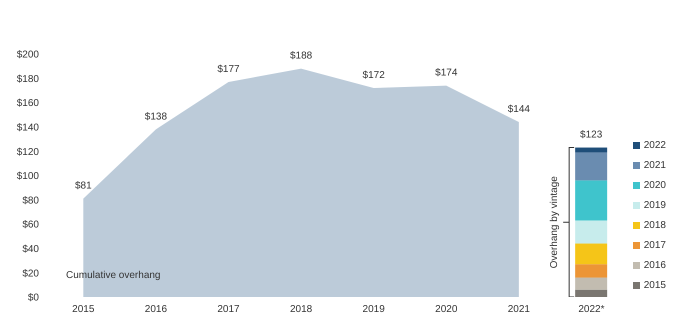 The image size is (681, 332). What do you see at coordinates (34, 298) in the screenshot?
I see `y-tick-label: $0` at bounding box center [34, 298].